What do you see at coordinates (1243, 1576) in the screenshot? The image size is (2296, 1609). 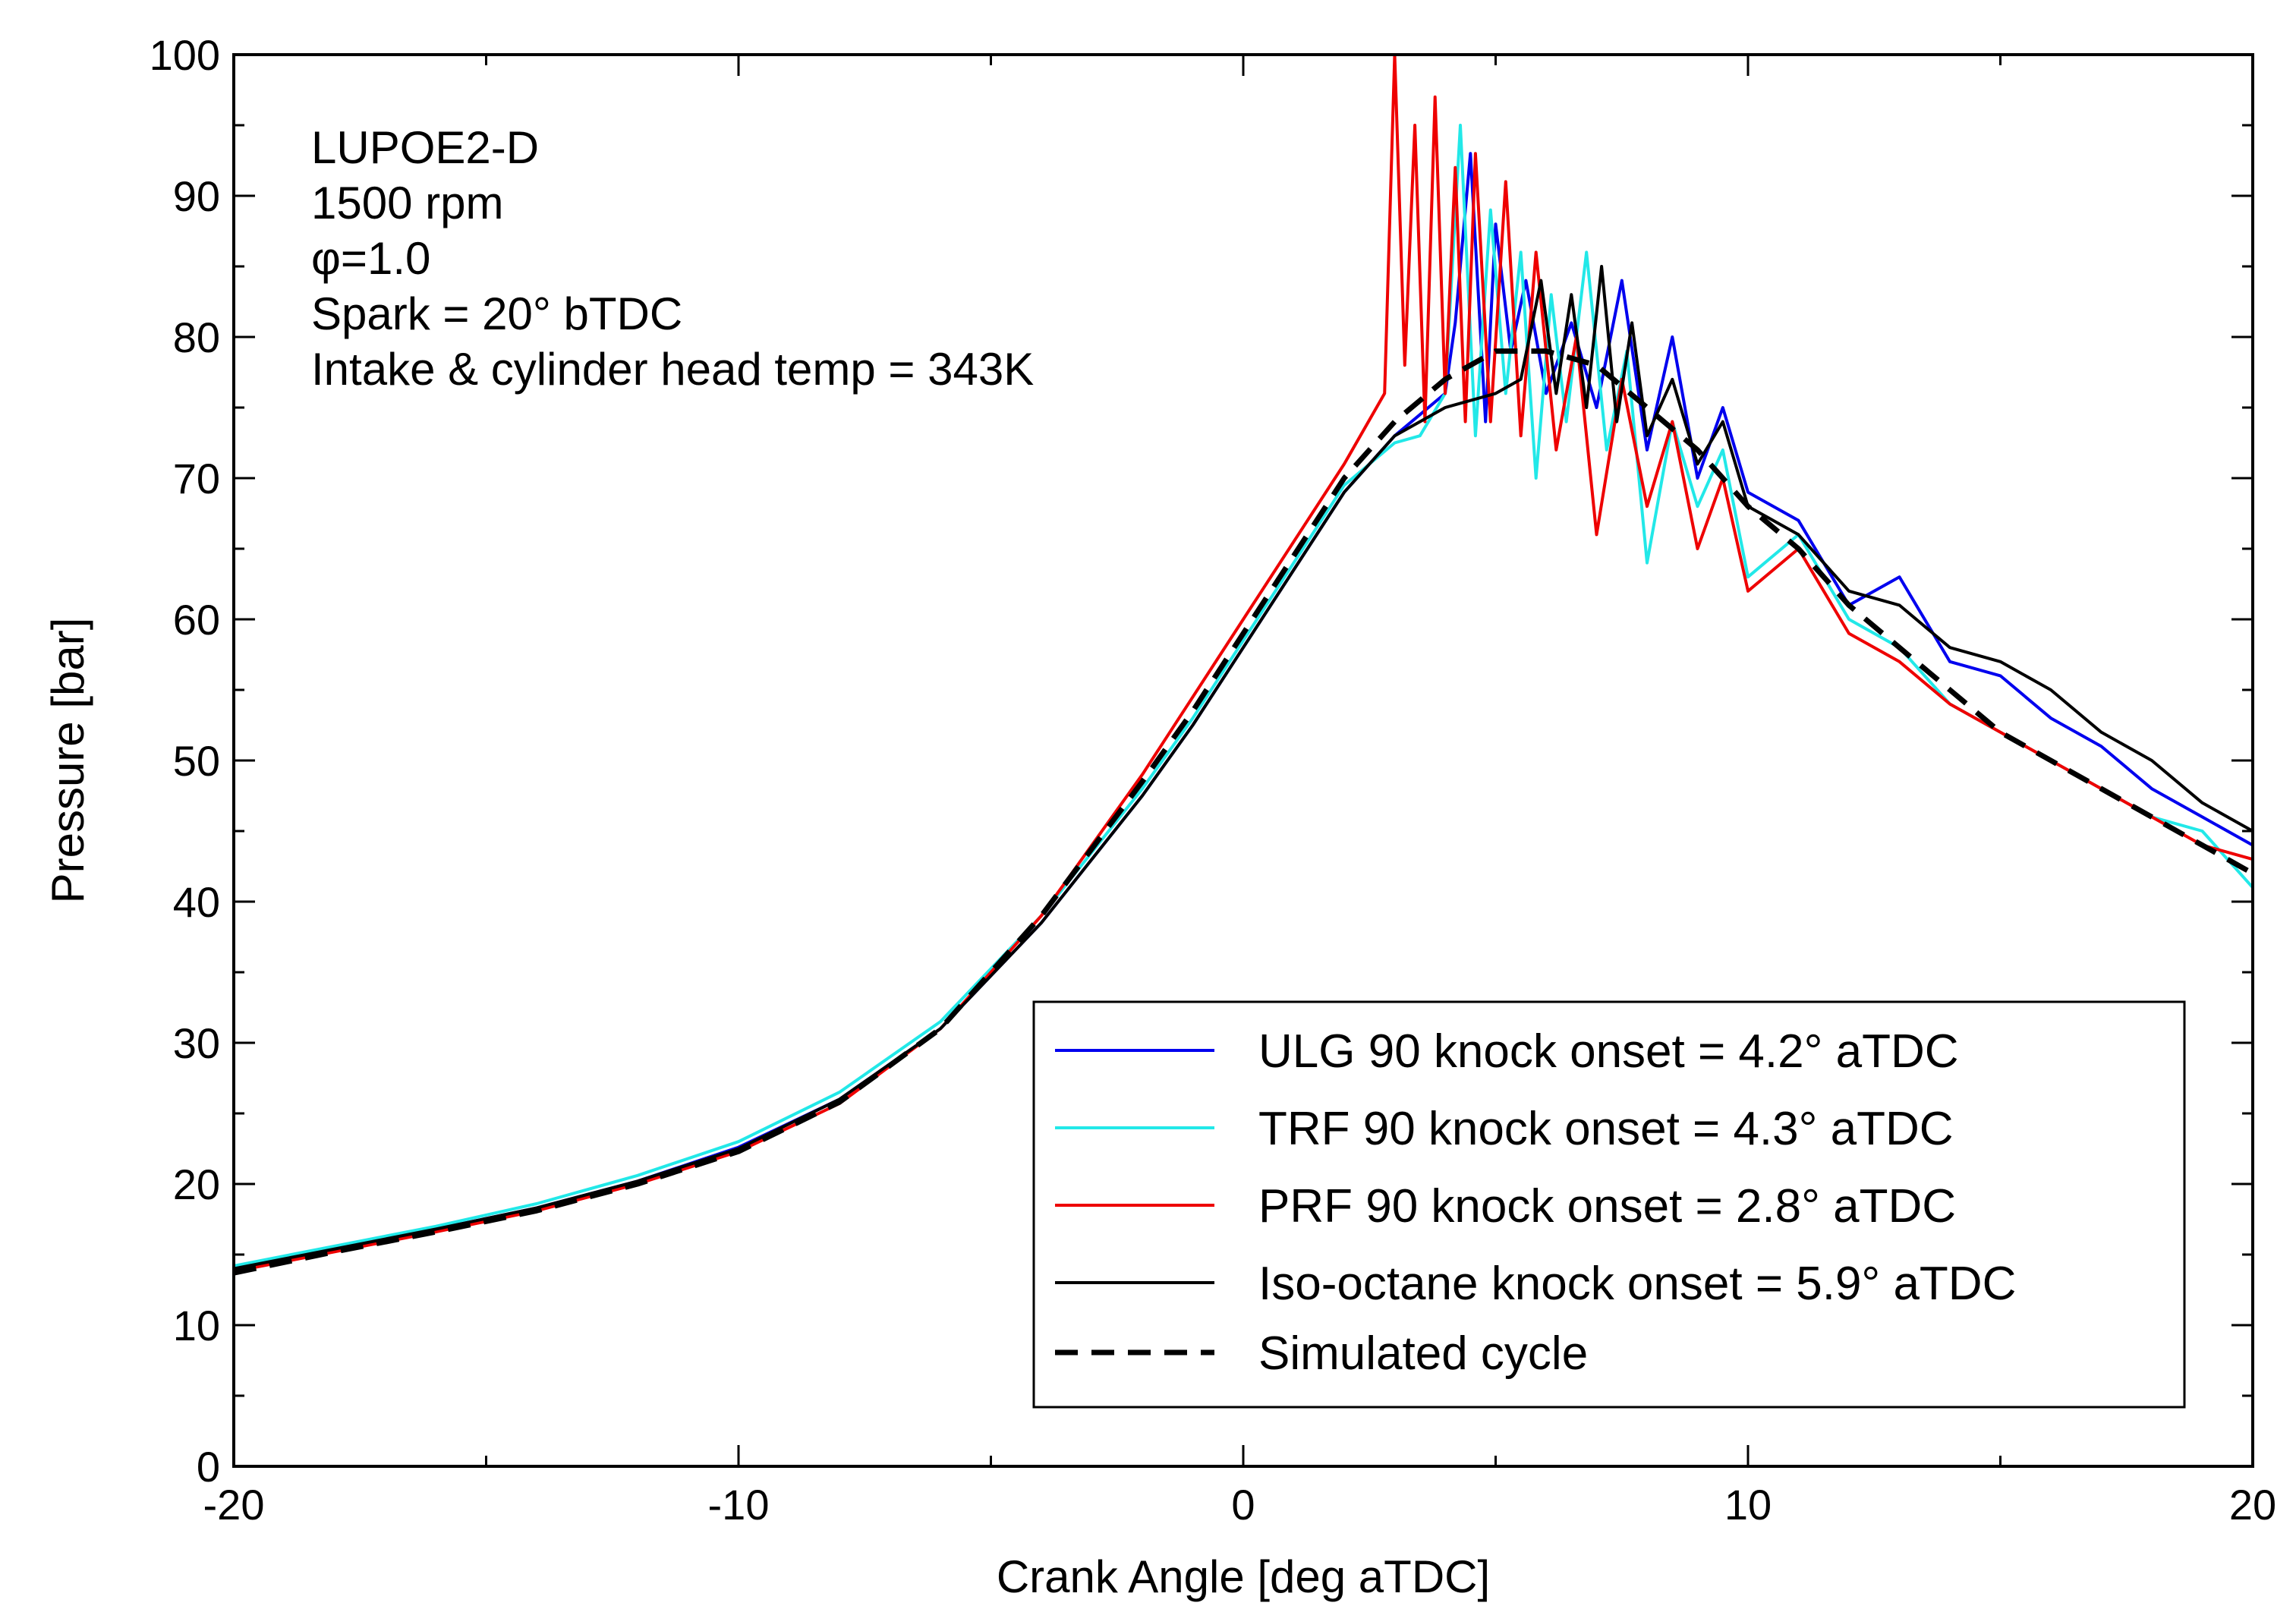 I see `x-axis-label: Crank Angle [deg aTDC]` at bounding box center [1243, 1576].